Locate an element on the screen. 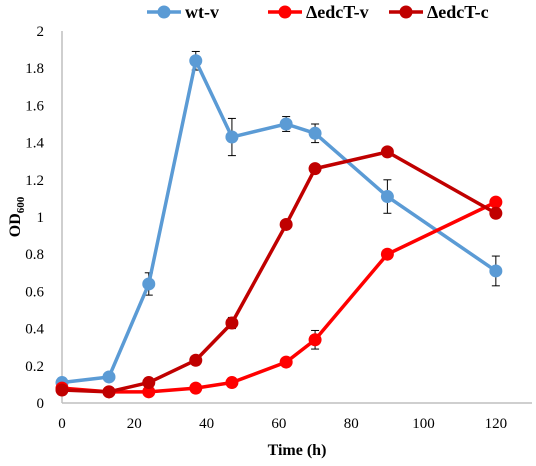 Image resolution: width=536 pixels, height=466 pixels. x-tick-label: 120 is located at coordinates (496, 424).